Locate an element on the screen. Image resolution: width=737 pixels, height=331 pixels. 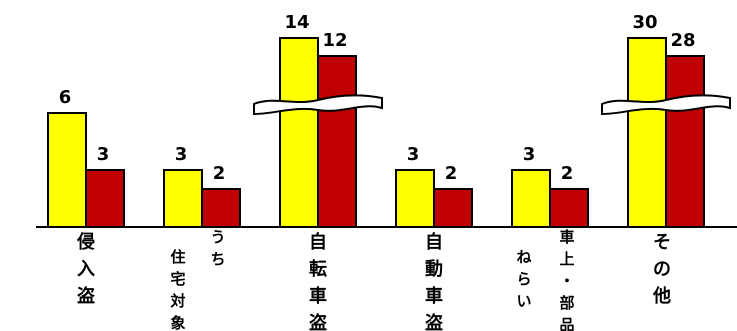
category-label-6-char-3: 他 is located at coordinates (661, 296).